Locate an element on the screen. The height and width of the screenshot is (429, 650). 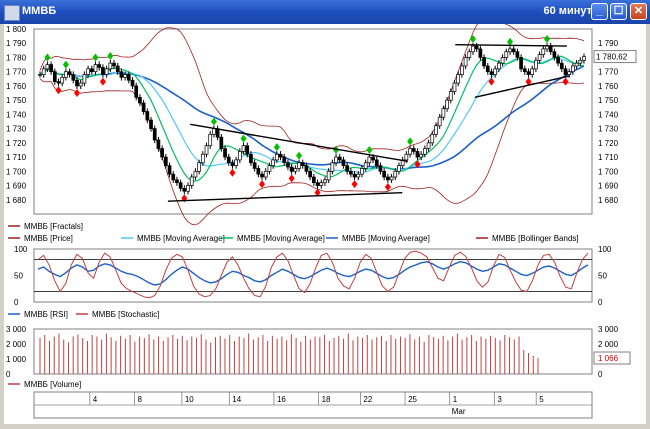
x-axis-day-label: 25 is located at coordinates (412, 399).